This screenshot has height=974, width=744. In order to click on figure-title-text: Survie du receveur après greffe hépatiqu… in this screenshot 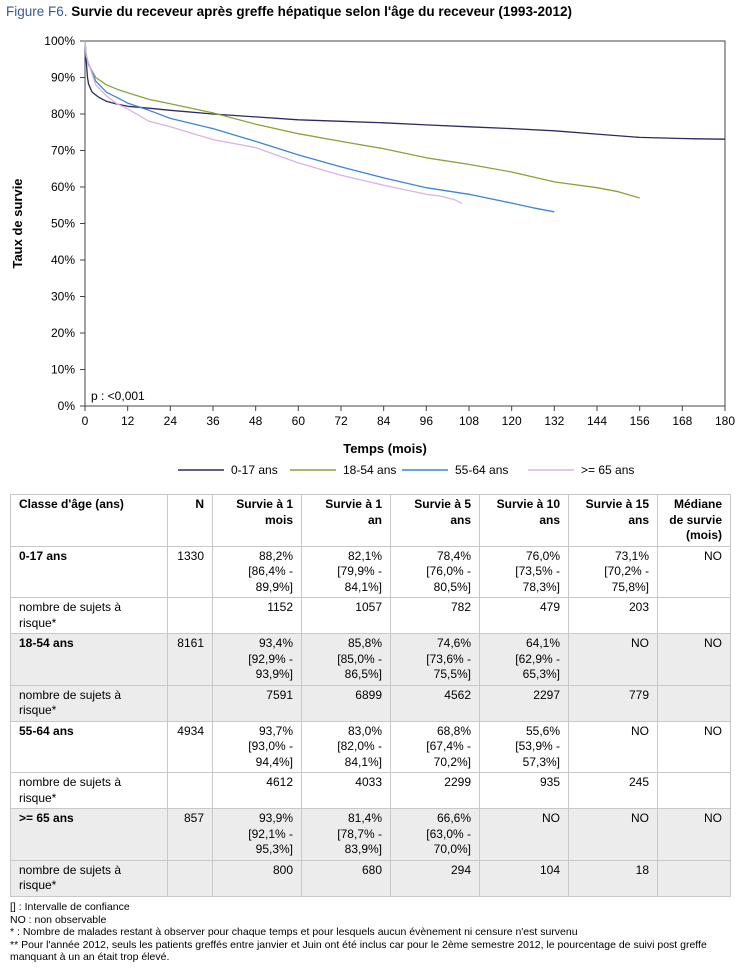, I will do `click(321, 11)`.